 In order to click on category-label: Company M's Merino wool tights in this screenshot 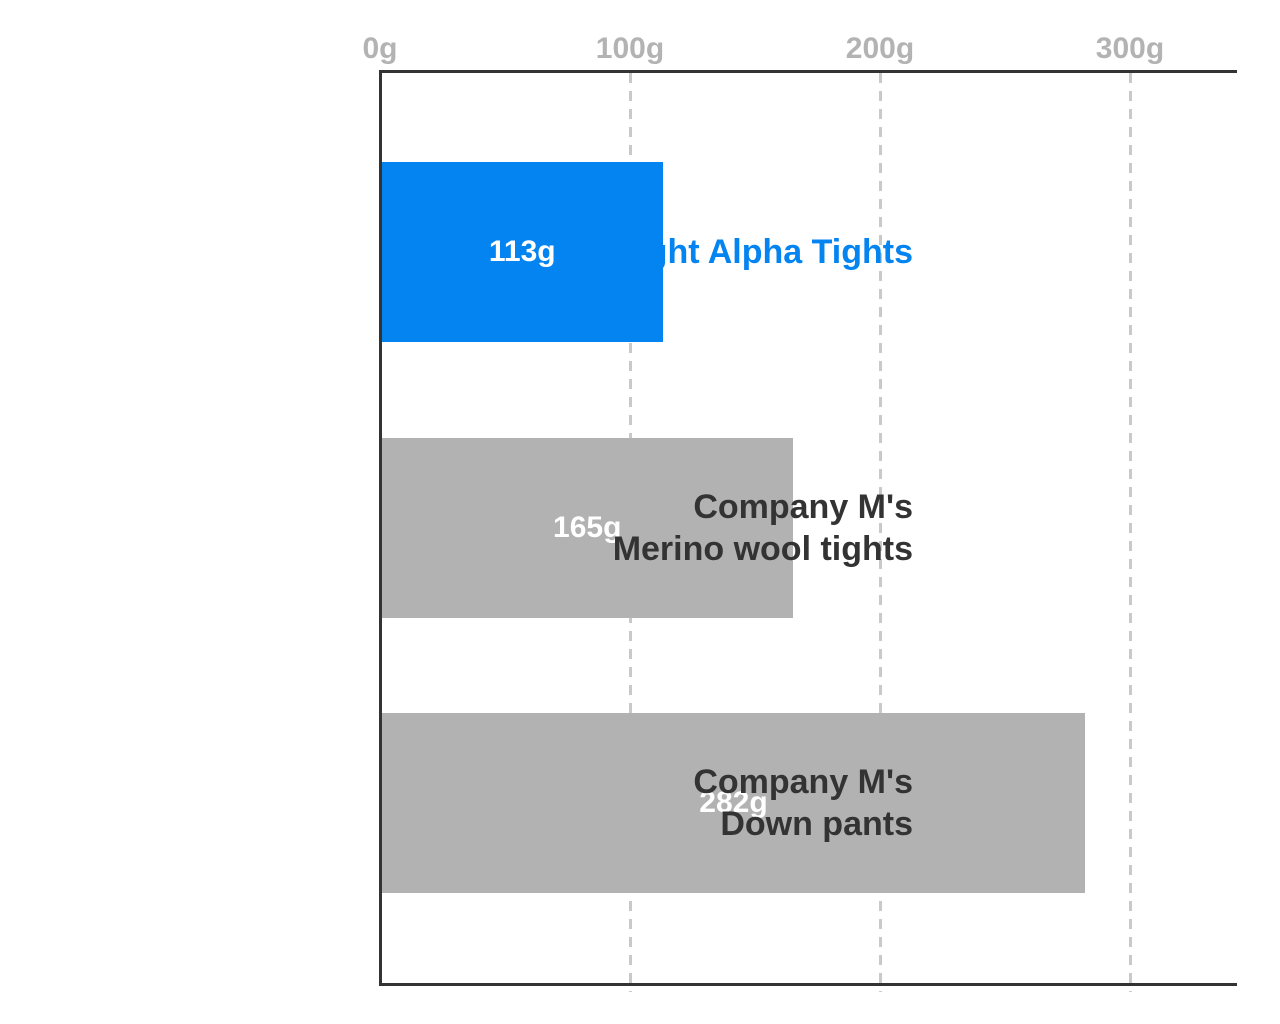, I will do `click(762, 528)`.